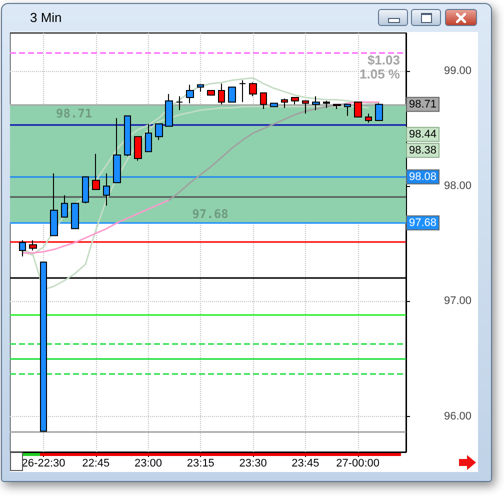  I want to click on y-tick-label: 99.00, so click(458, 70).